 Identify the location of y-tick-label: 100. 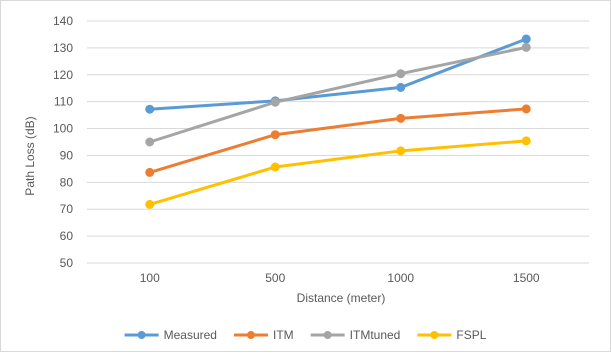
(63, 129).